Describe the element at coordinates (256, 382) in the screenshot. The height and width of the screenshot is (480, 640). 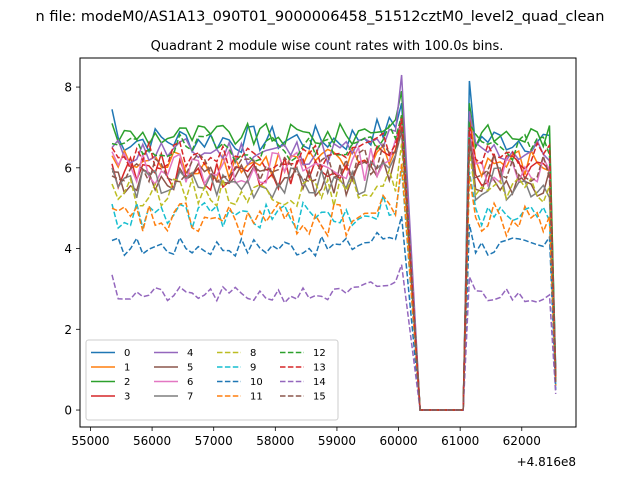
I see `legend-label-10: 10` at that location.